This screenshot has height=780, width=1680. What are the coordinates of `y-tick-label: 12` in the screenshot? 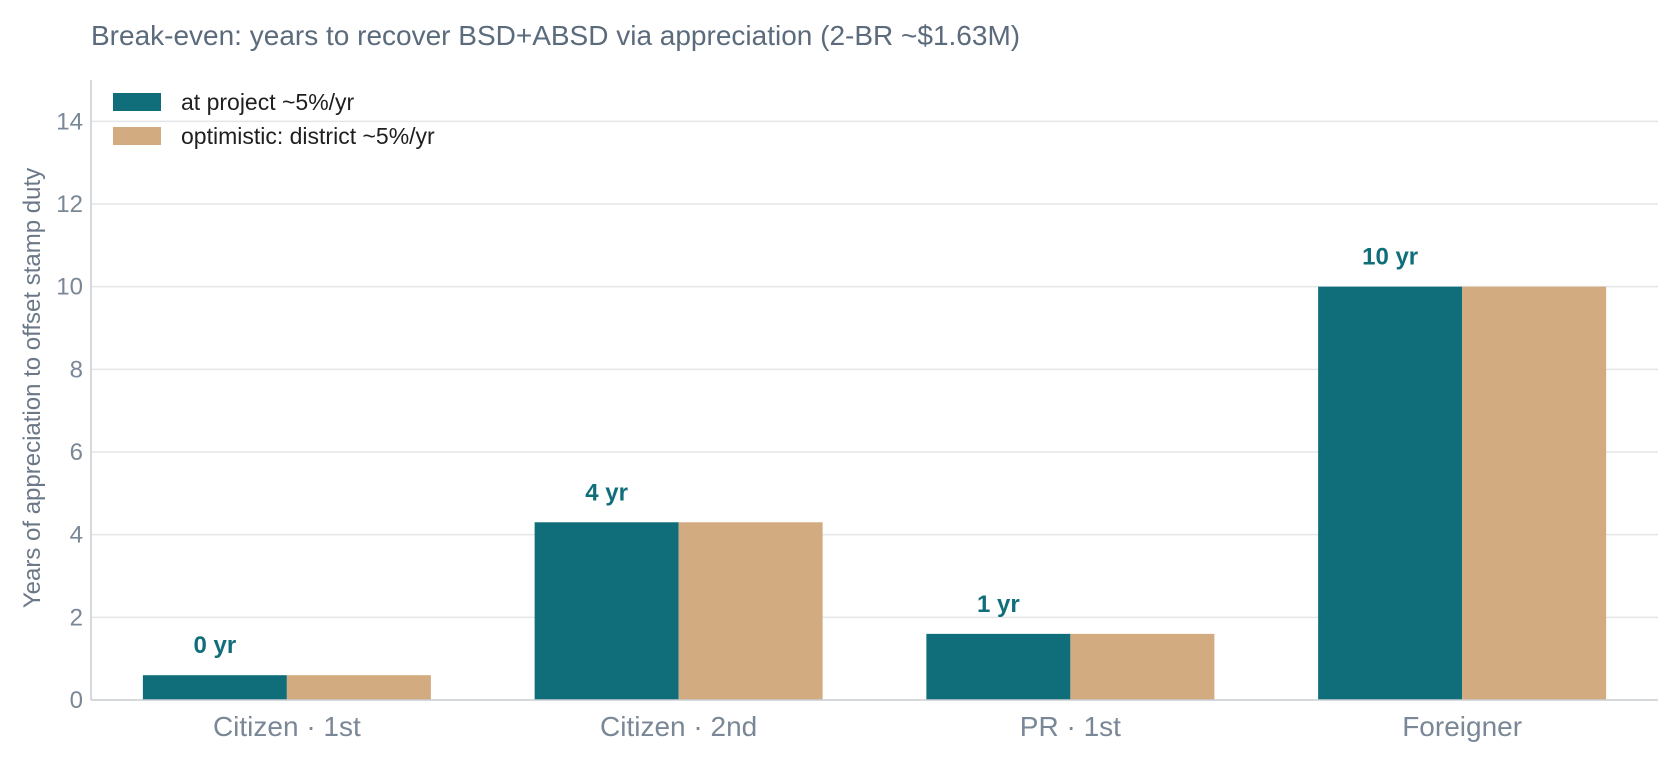 It's located at (69, 204).